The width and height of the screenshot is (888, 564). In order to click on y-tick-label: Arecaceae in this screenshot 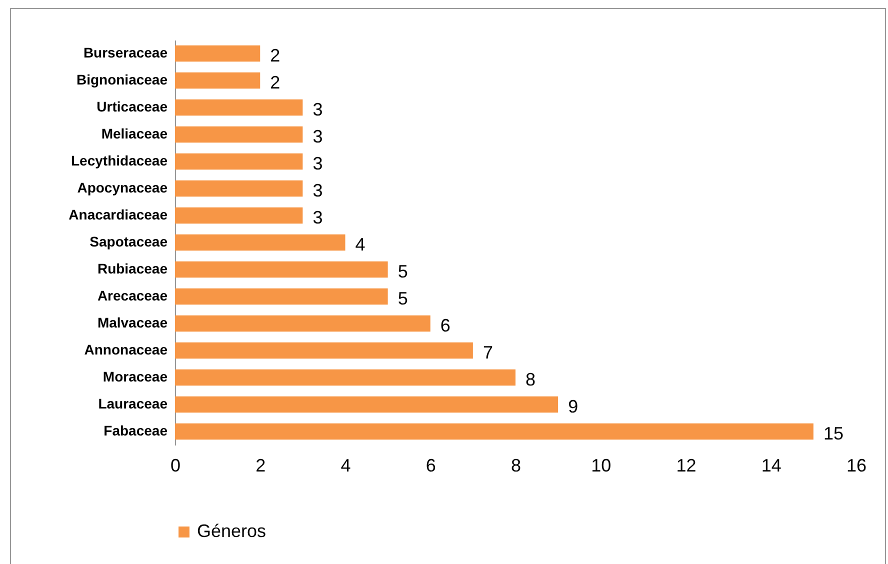, I will do `click(132, 296)`.